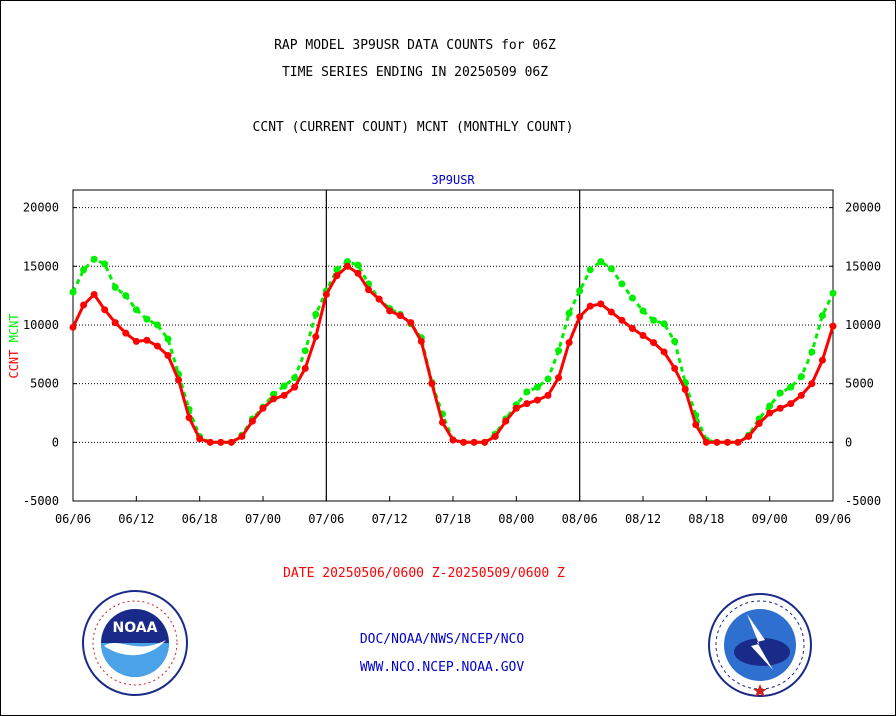 This screenshot has width=896, height=716. What do you see at coordinates (516, 519) in the screenshot?
I see `x-tick-label: 08/00` at bounding box center [516, 519].